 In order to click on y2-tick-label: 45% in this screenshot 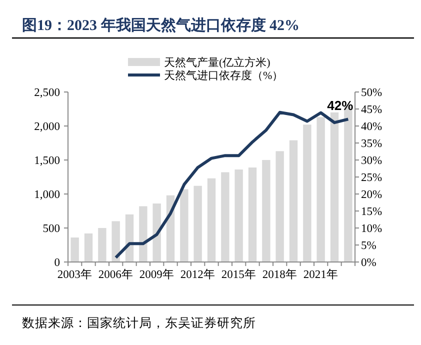, I will do `click(371, 110)`.